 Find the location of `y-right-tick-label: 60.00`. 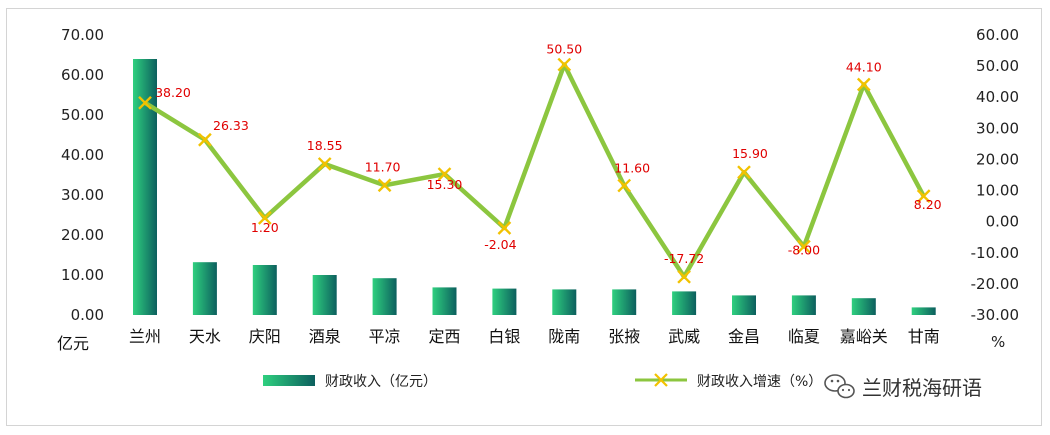

y-right-tick-label: 60.00 is located at coordinates (997, 35).